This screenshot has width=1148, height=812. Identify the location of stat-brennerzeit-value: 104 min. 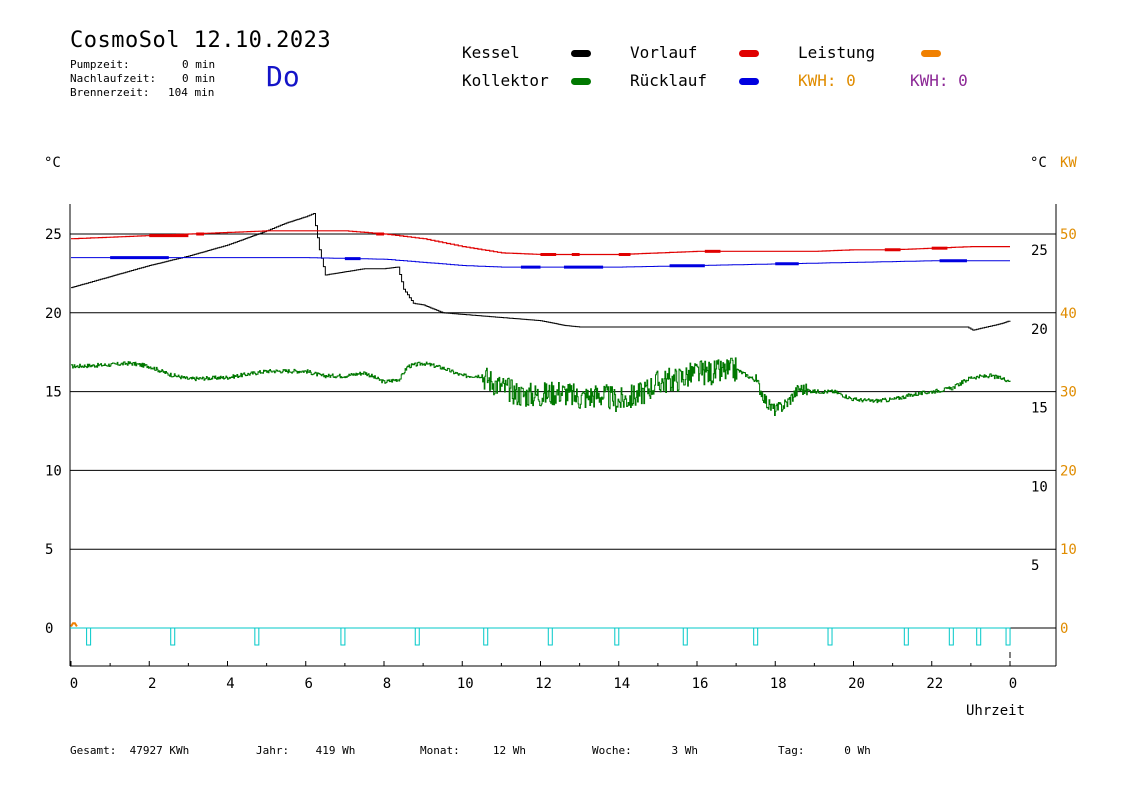
(191, 92).